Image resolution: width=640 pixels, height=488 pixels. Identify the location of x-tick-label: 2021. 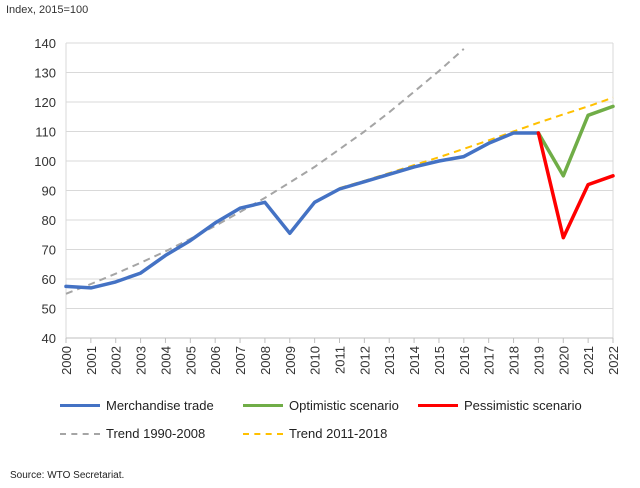
(588, 360).